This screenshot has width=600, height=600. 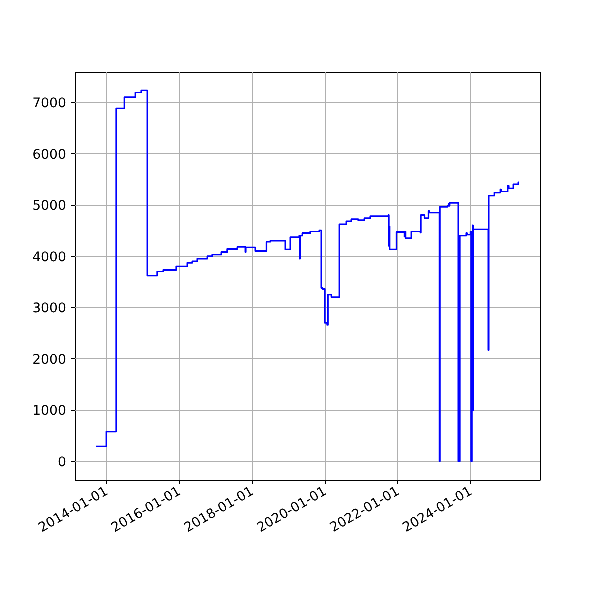 I want to click on y-tick-label: 7000, so click(x=49, y=104).